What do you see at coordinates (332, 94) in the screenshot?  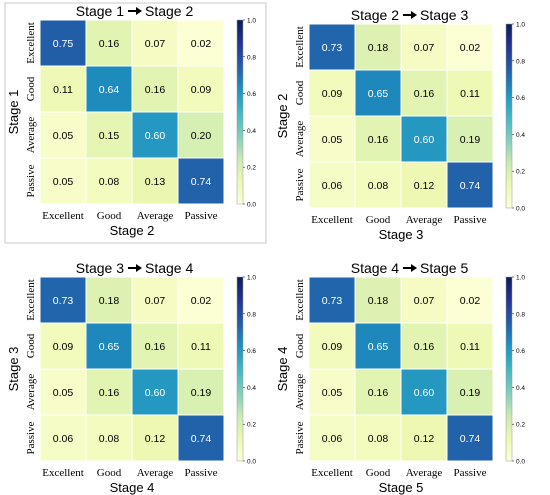 I see `cell-value-label: 0.09` at bounding box center [332, 94].